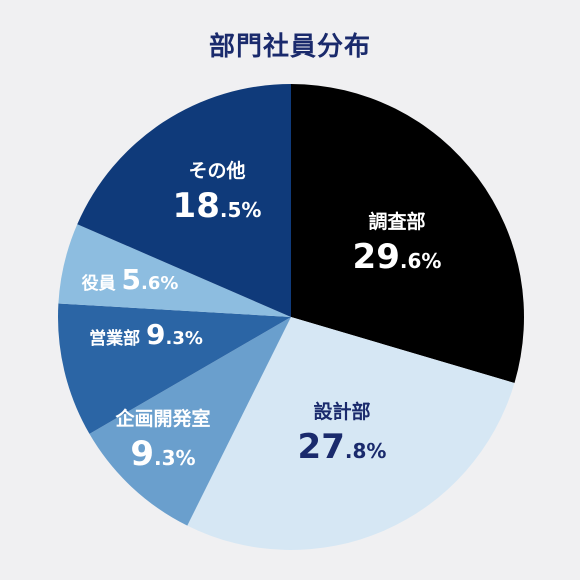  What do you see at coordinates (341, 411) in the screenshot?
I see `slice-label-name-1: 設計部` at bounding box center [341, 411].